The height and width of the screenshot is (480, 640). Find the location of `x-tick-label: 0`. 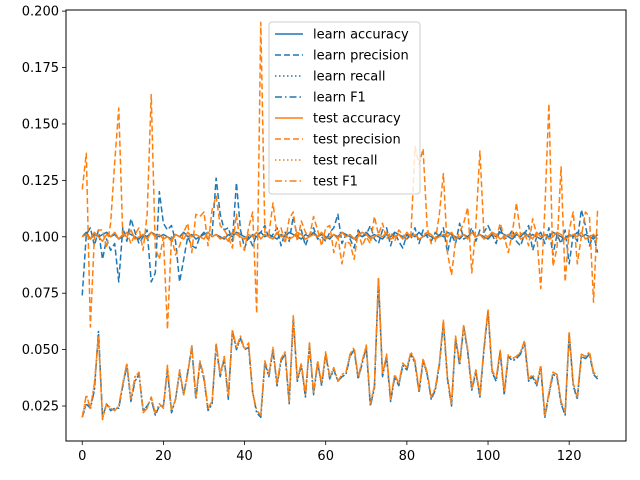

x-tick-label: 0 is located at coordinates (82, 456).